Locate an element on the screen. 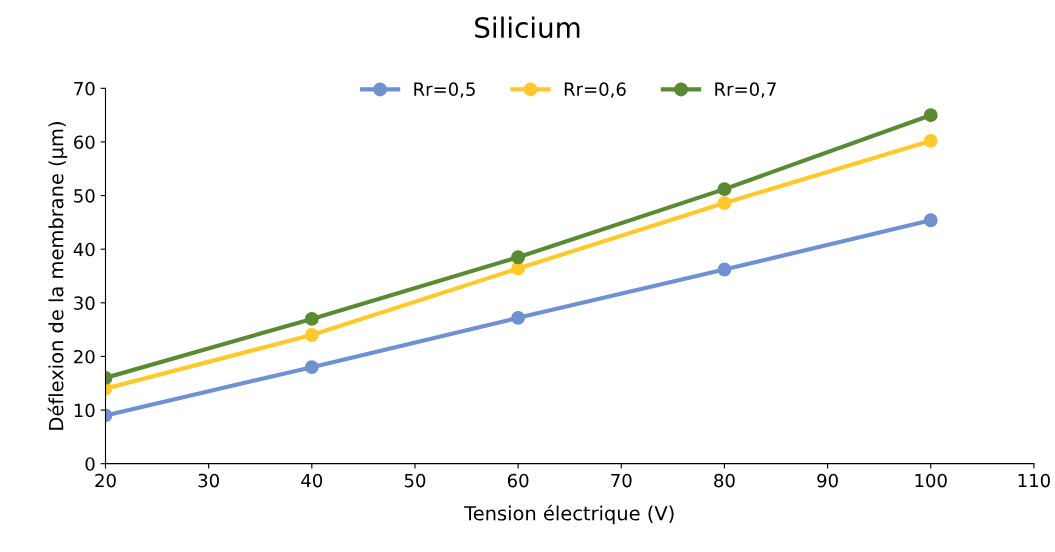 The image size is (1055, 552). y-tick-label: 60 is located at coordinates (84, 142).